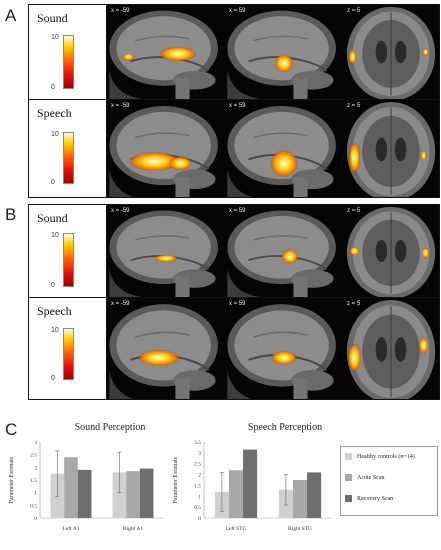  Describe the element at coordinates (386, 456) in the screenshot. I see `legend-label: Healthy controls (n=14)` at that location.